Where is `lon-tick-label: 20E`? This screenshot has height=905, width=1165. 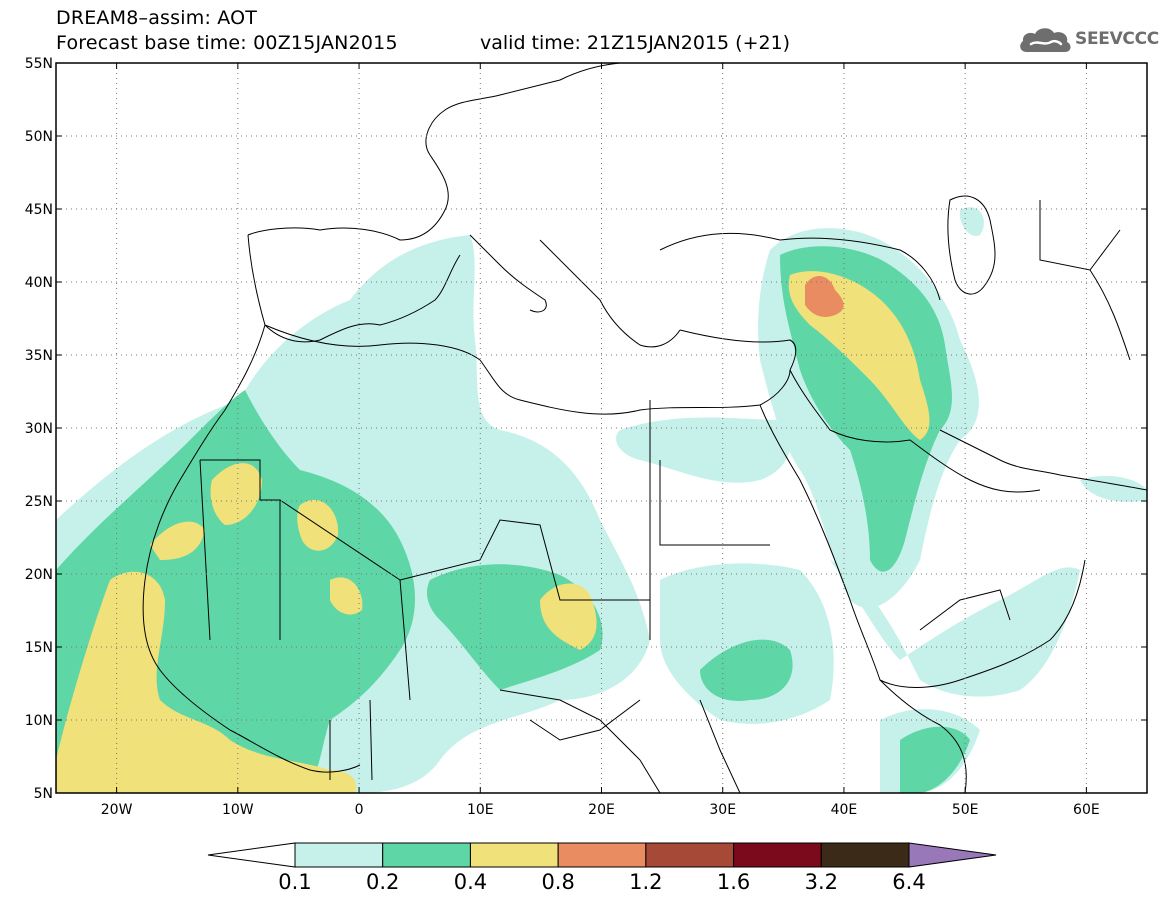 lon-tick-label: 20E is located at coordinates (601, 810).